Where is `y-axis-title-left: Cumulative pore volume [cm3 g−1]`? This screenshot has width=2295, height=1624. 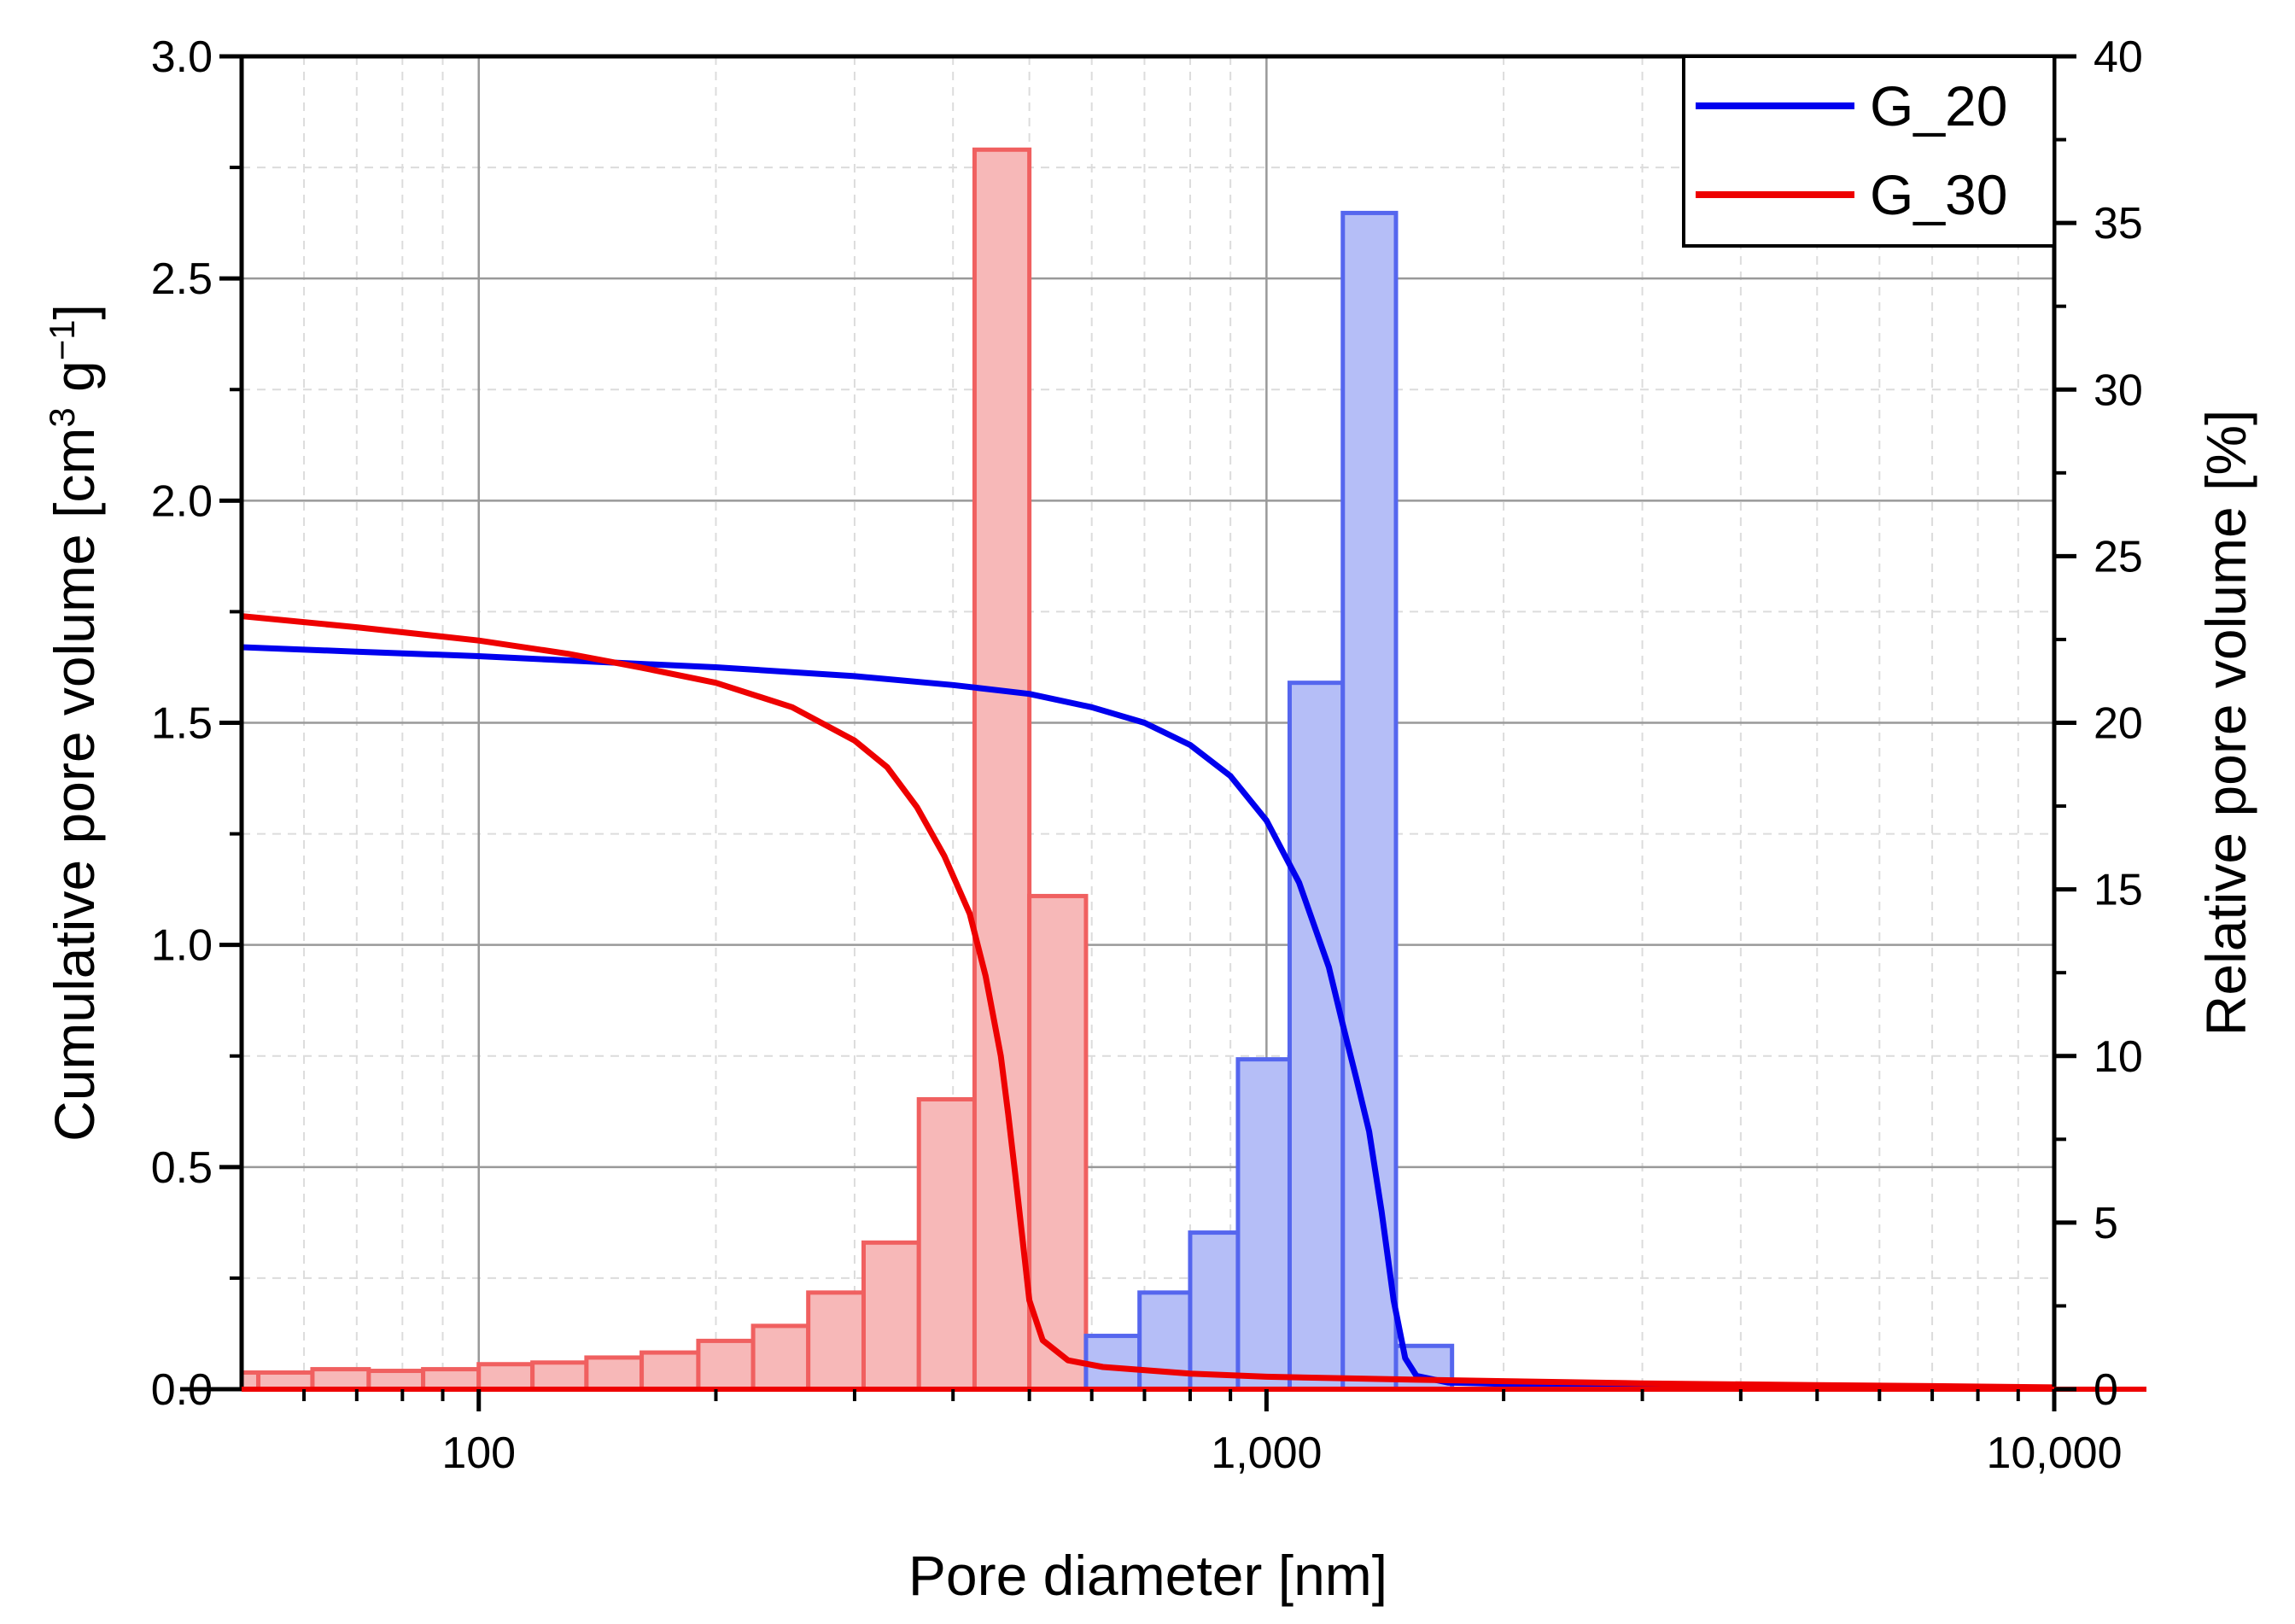 y-axis-title-left: Cumulative pore volume [cm3 g−1] is located at coordinates (74, 723).